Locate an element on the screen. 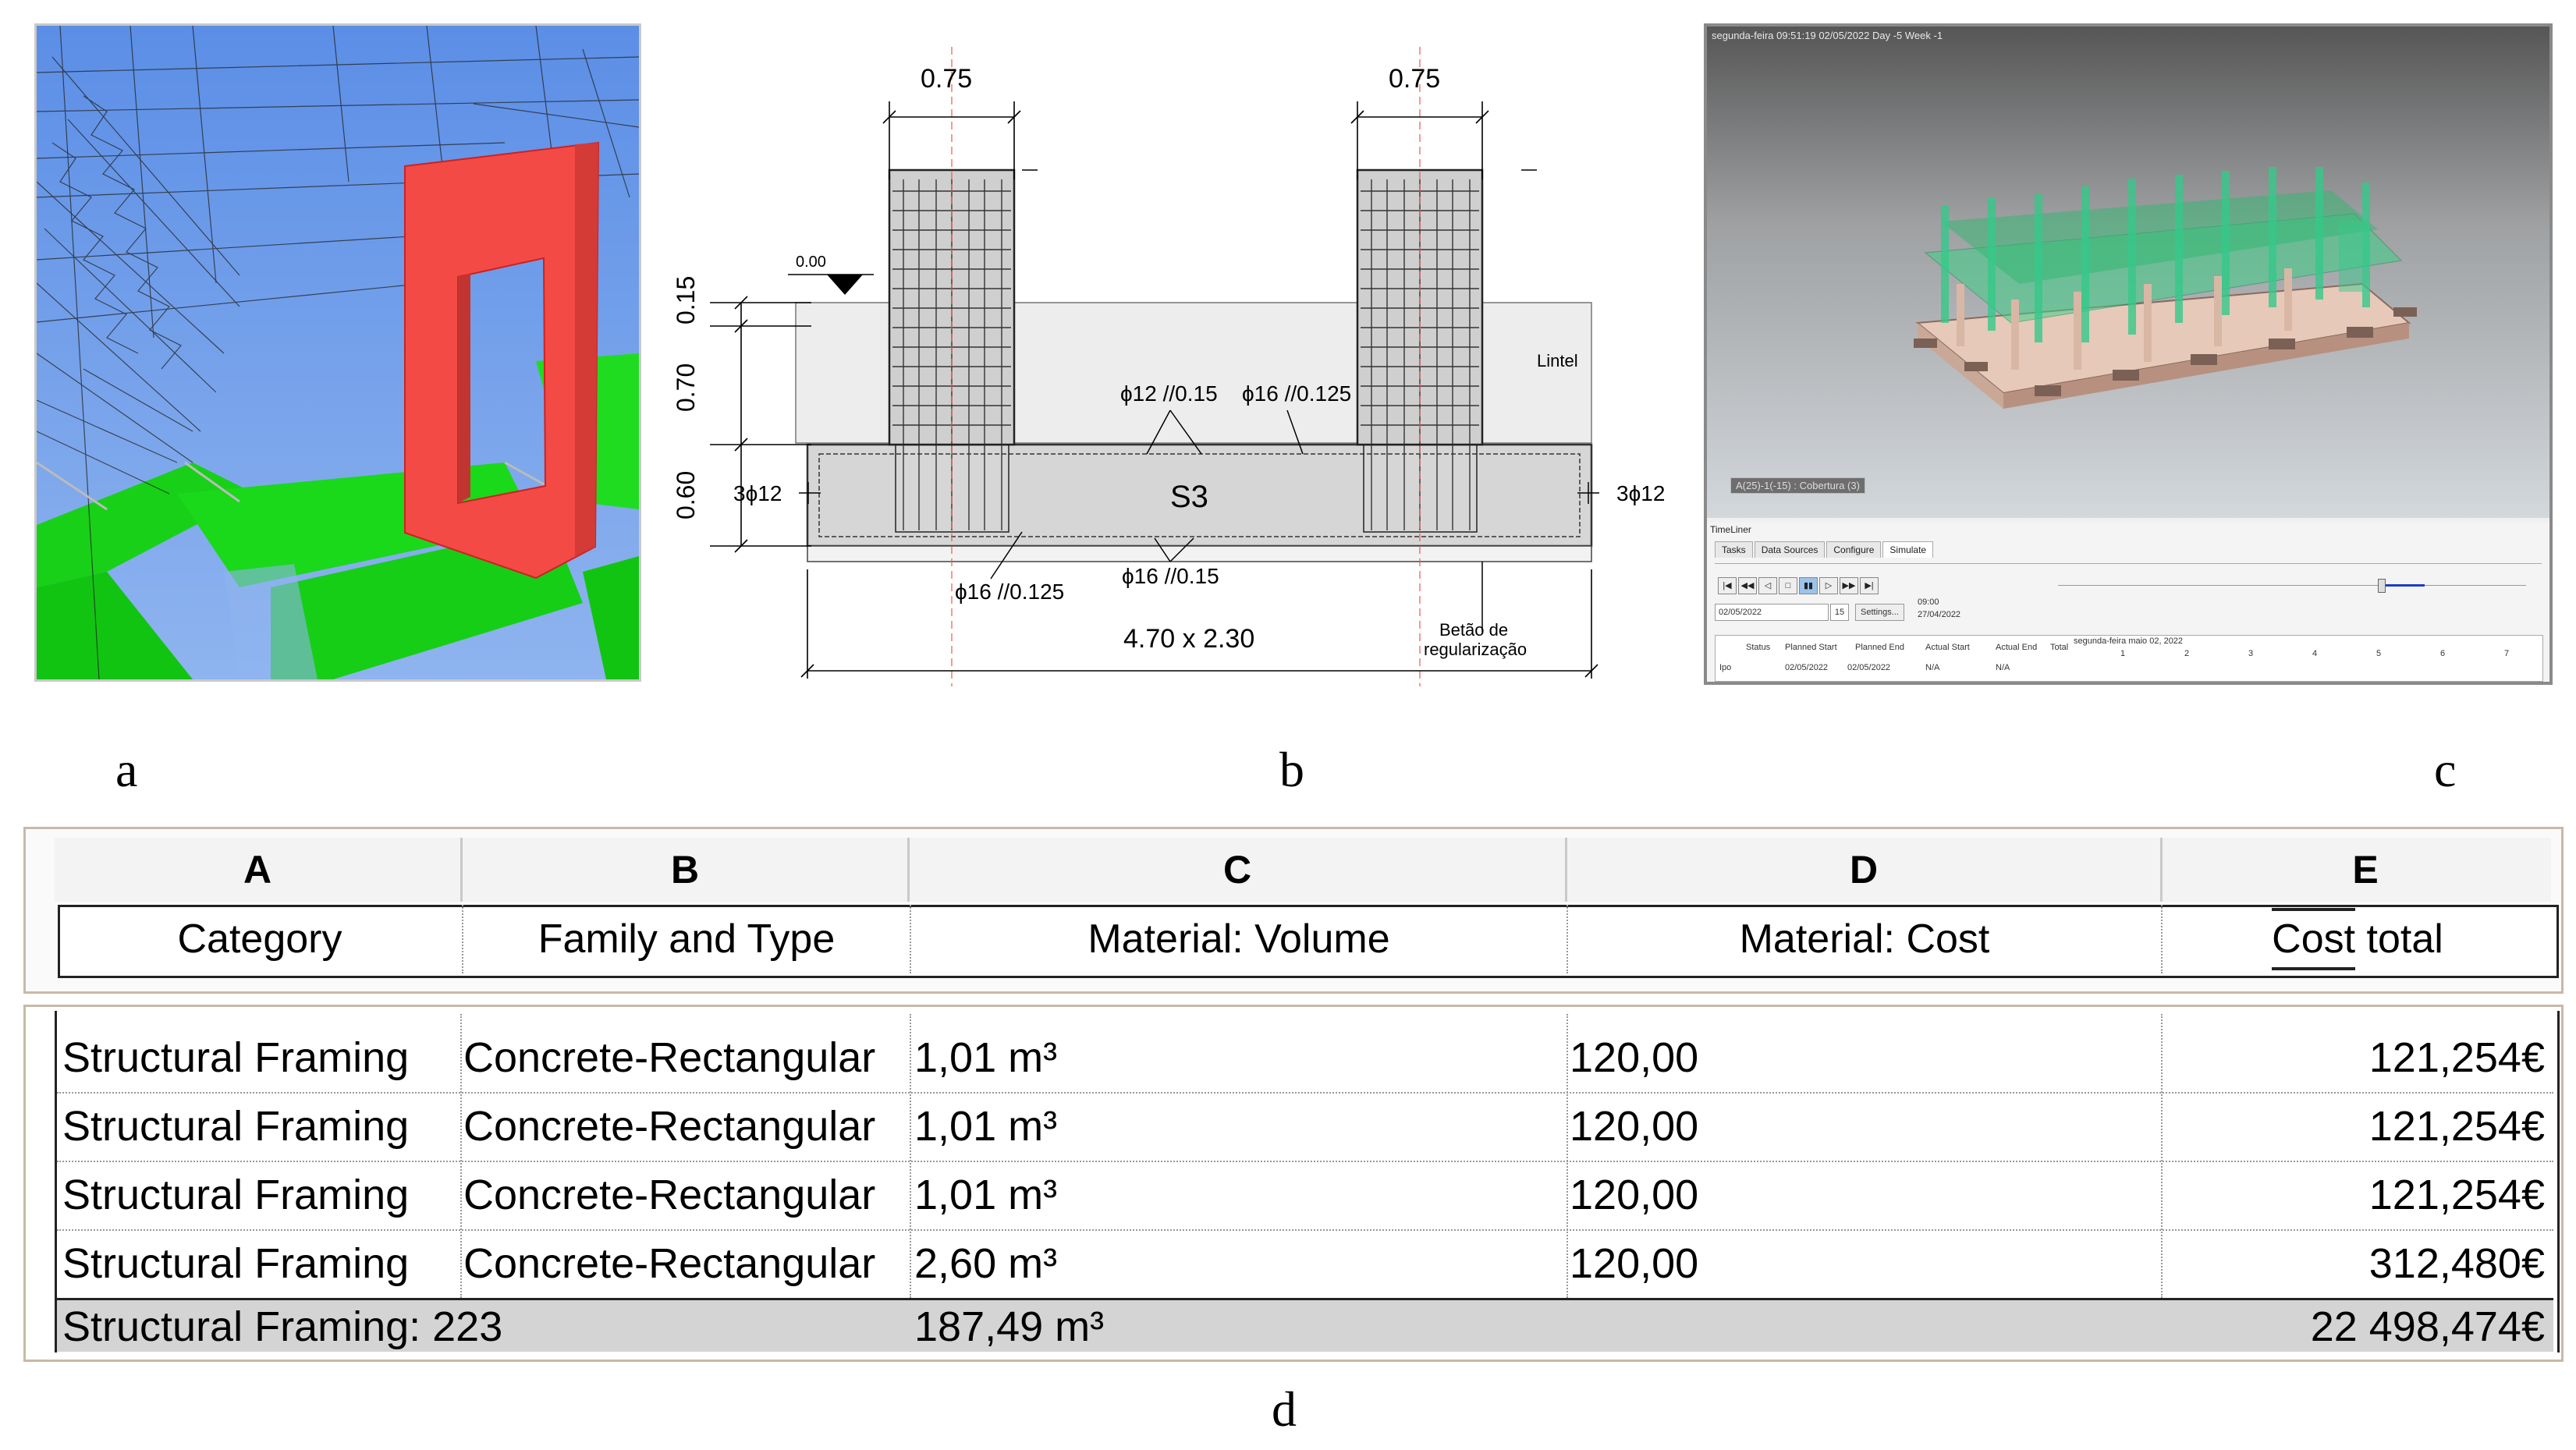  model-3d-view is located at coordinates (337, 353).